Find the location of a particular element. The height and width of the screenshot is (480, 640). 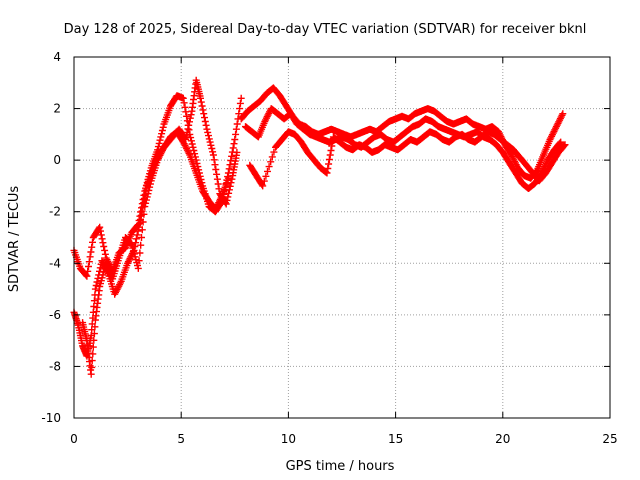

x-axis-label: GPS time / hours is located at coordinates (340, 466).